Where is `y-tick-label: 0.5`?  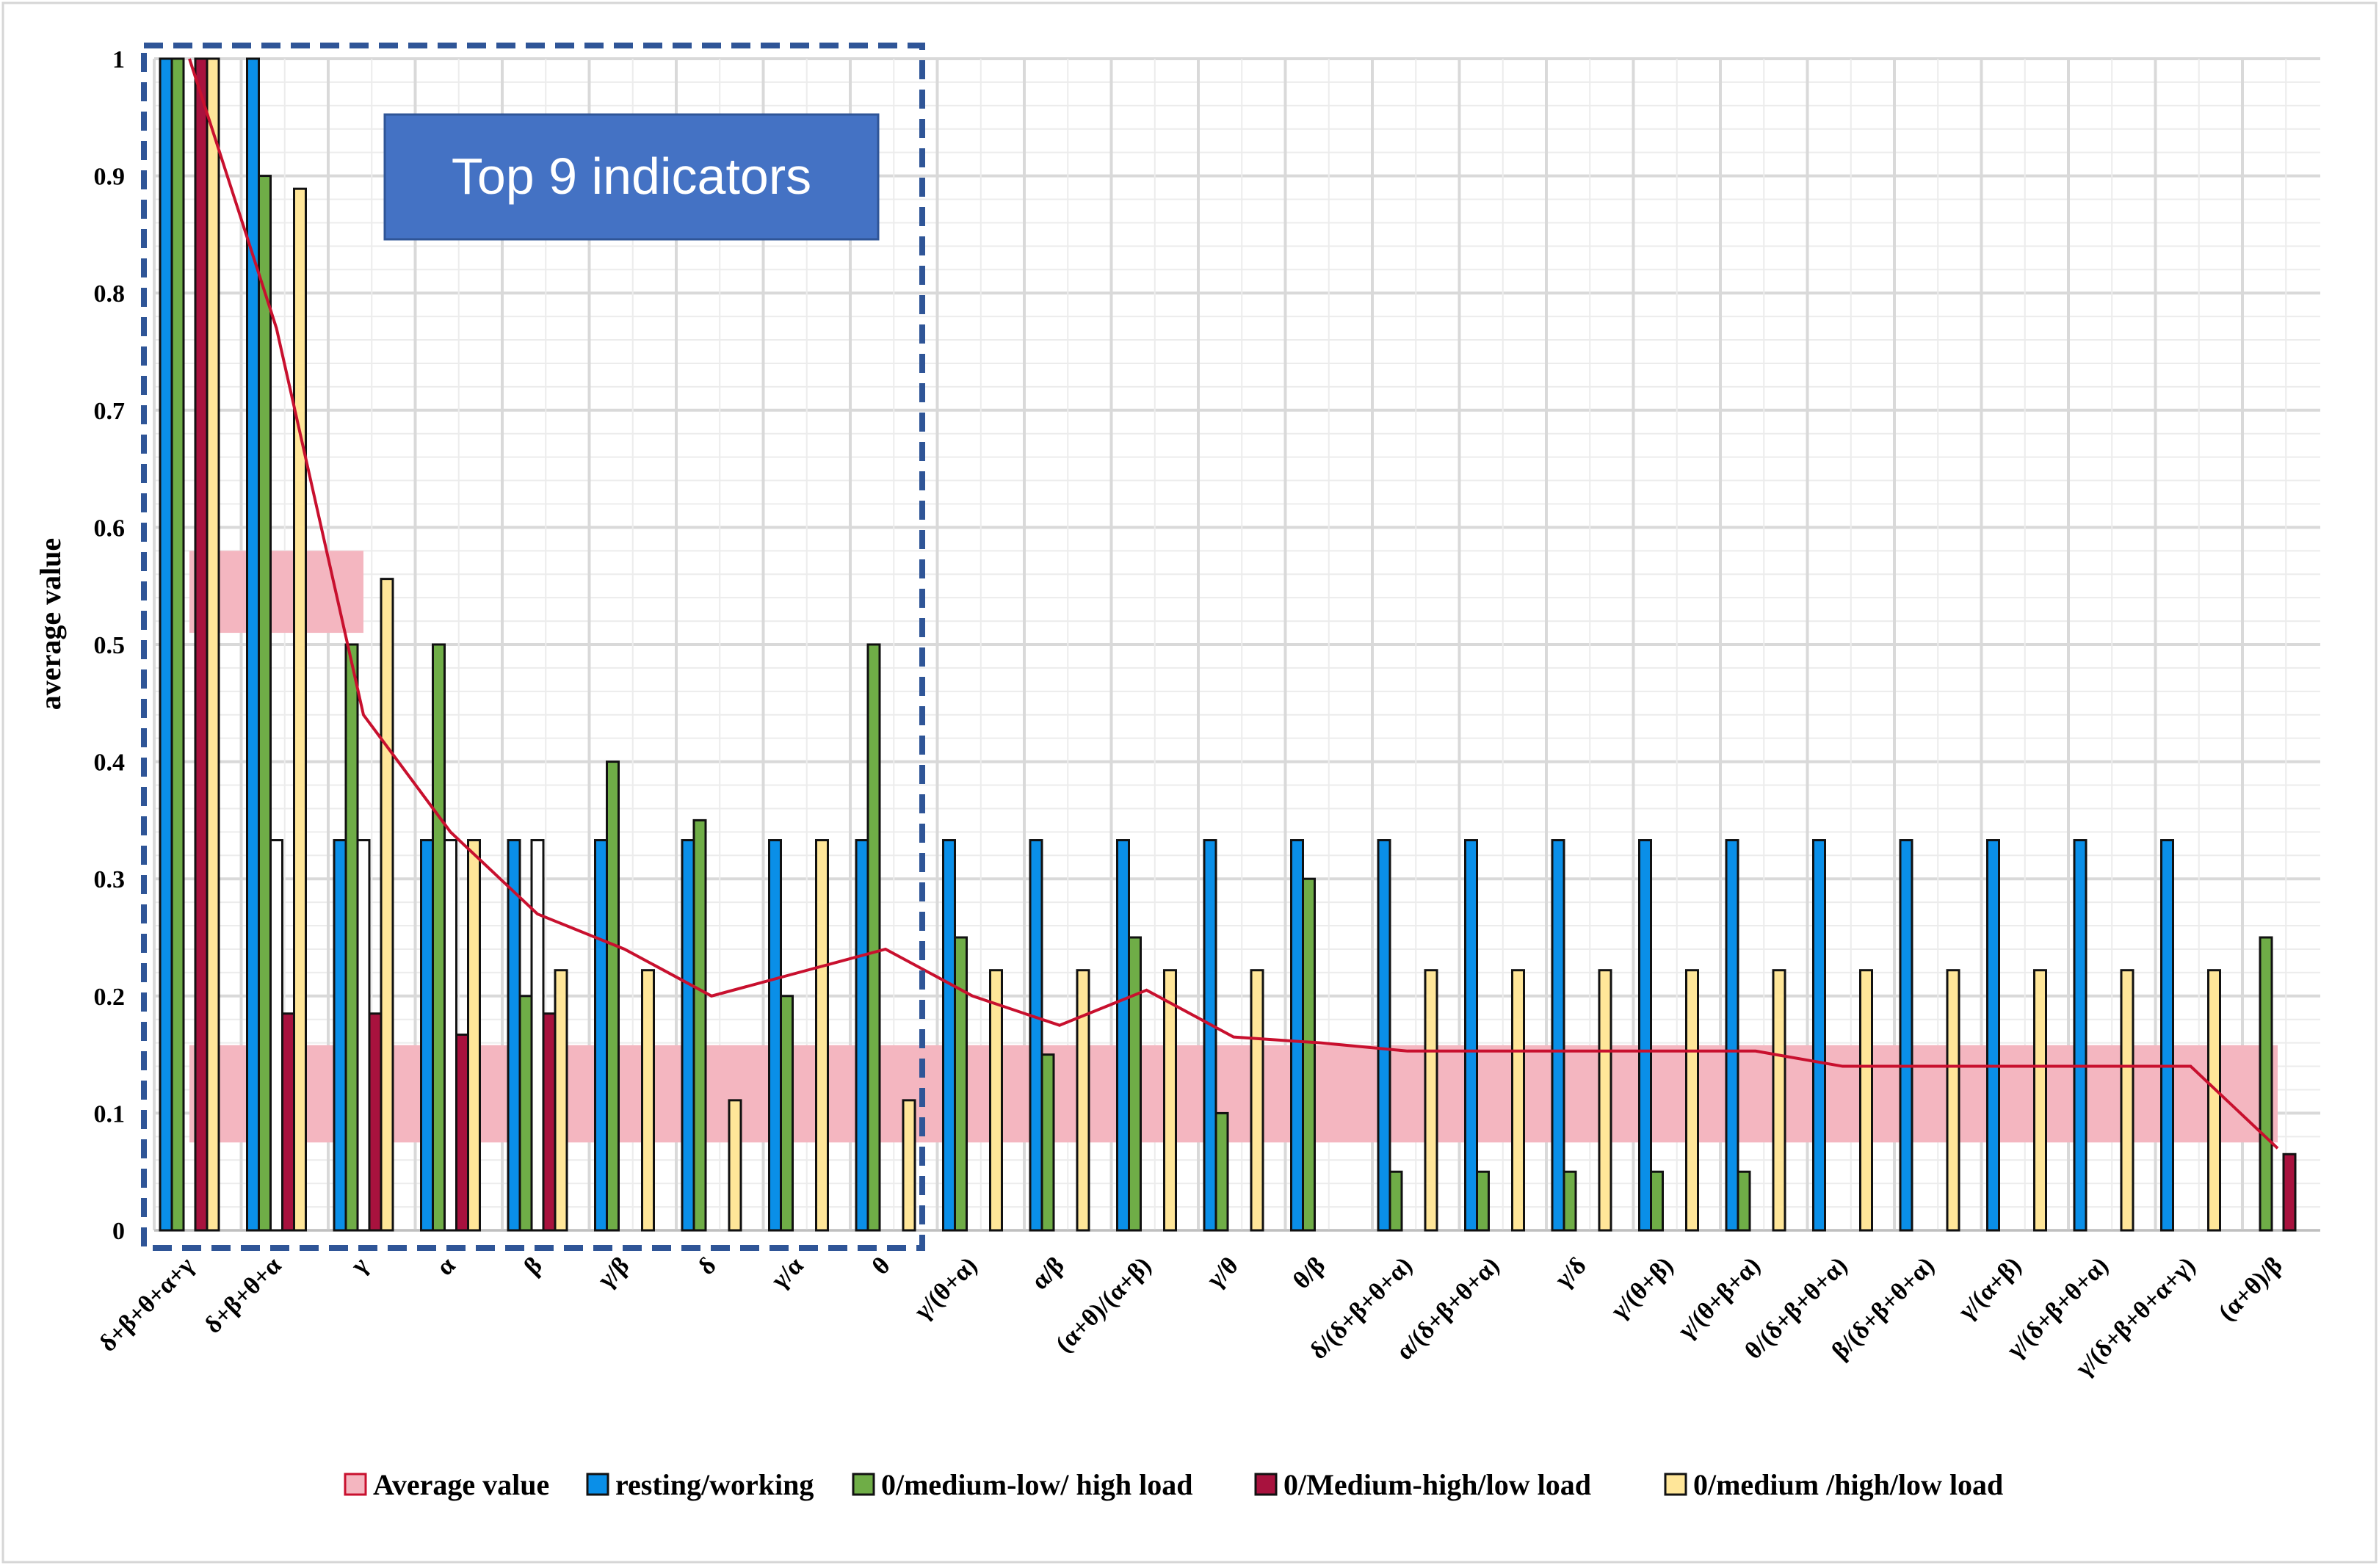
y-tick-label: 0.5 is located at coordinates (110, 645).